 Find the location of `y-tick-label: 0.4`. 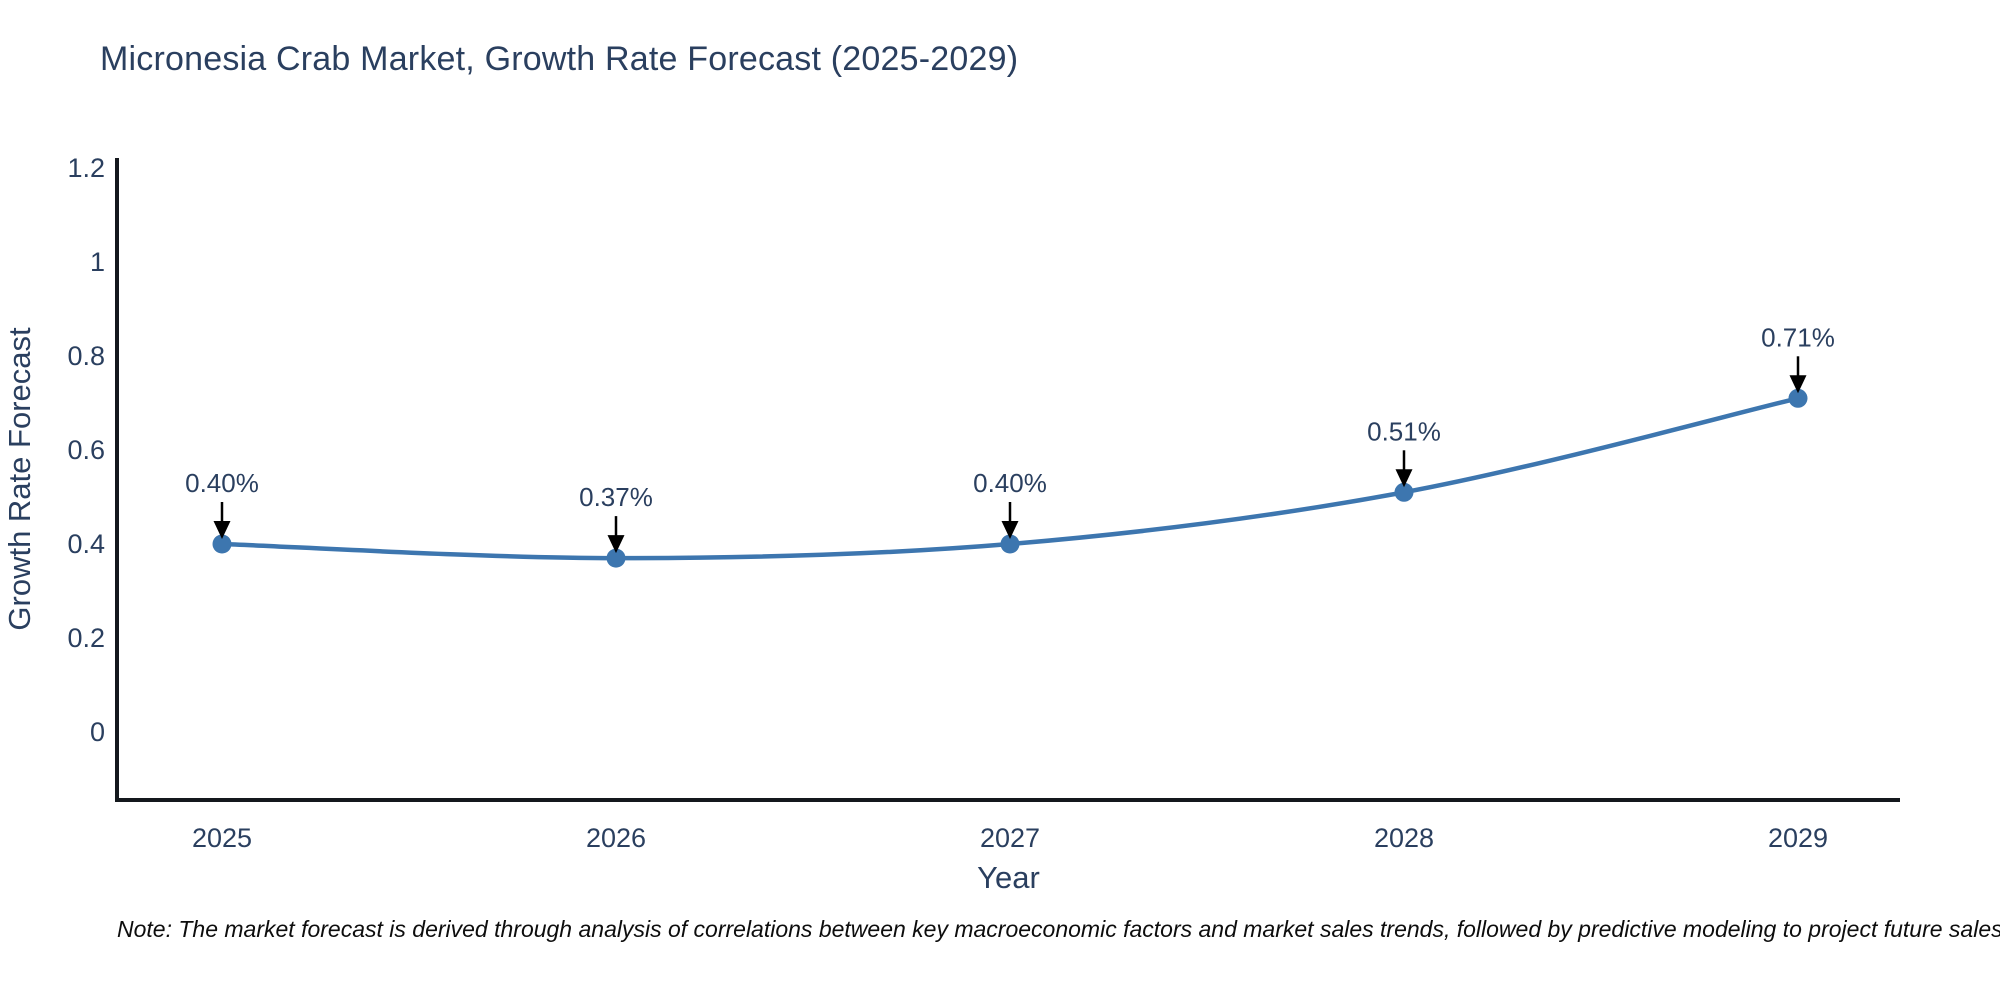

y-tick-label: 0.4 is located at coordinates (86, 544).